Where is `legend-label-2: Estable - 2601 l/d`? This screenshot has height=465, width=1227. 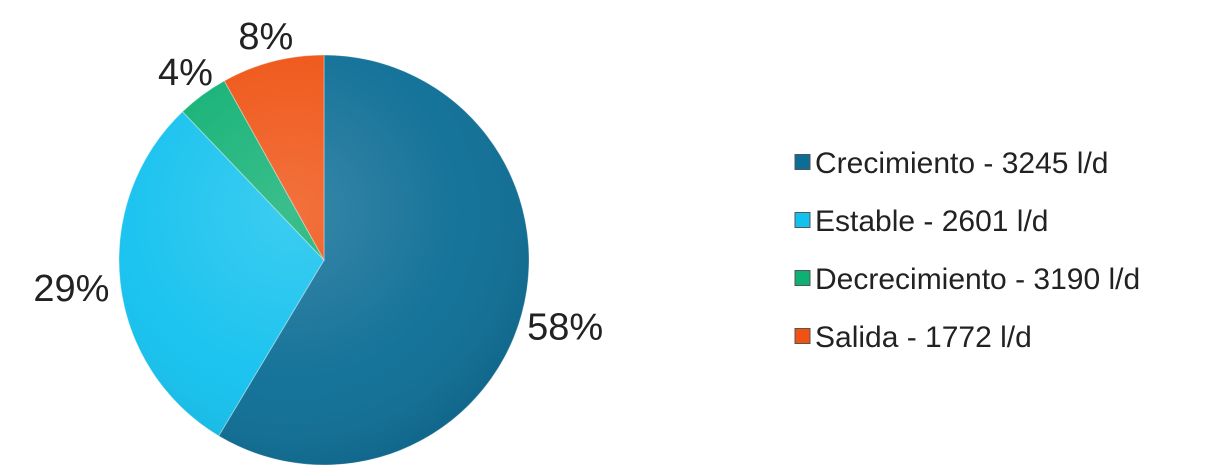 legend-label-2: Estable - 2601 l/d is located at coordinates (931, 221).